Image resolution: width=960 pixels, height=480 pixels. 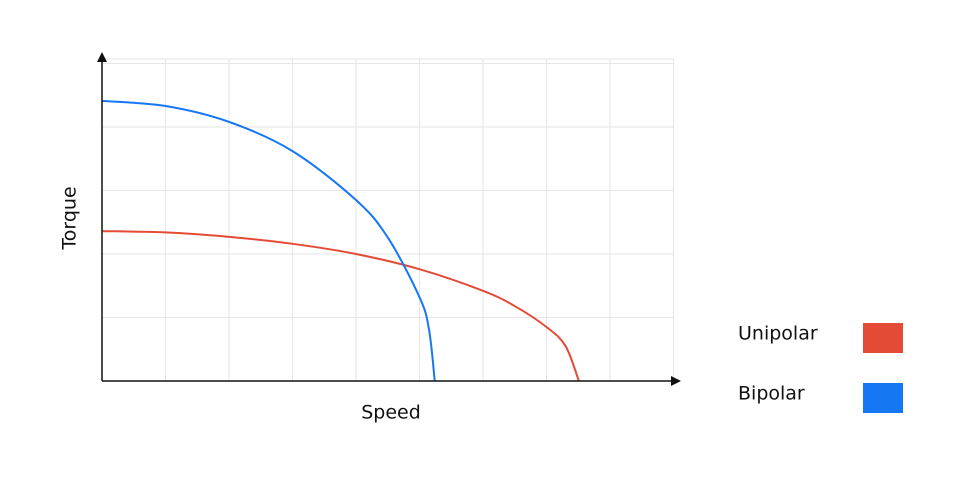 I want to click on y-axis-arrow, so click(x=102, y=57).